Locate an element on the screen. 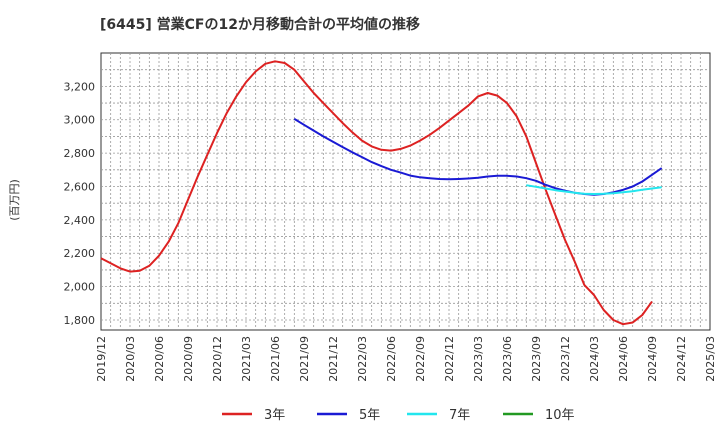 The height and width of the screenshot is (440, 720). legend-label-4: 10年 is located at coordinates (560, 415).